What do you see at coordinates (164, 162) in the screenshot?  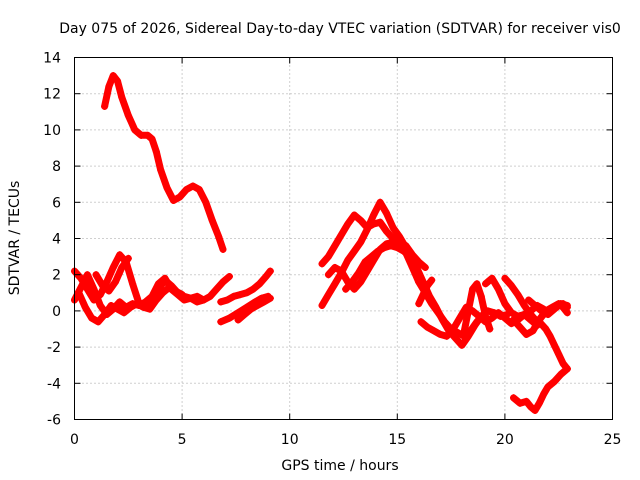 I see `series-track-high` at bounding box center [164, 162].